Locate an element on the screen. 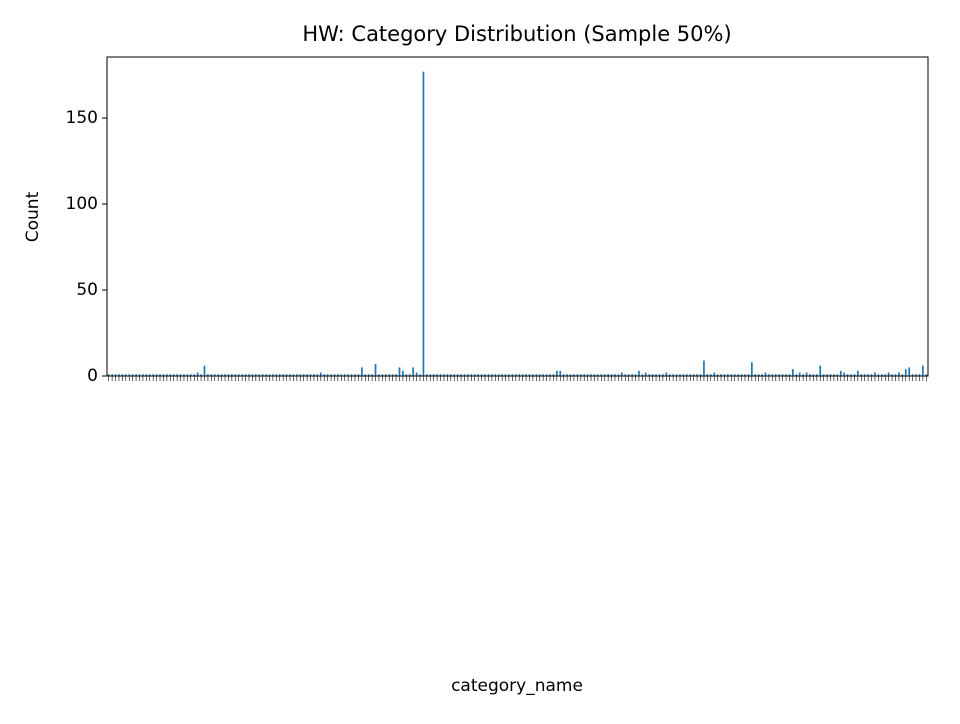 Image resolution: width=960 pixels, height=724 pixels. y-tick-label: 0 is located at coordinates (92, 376).